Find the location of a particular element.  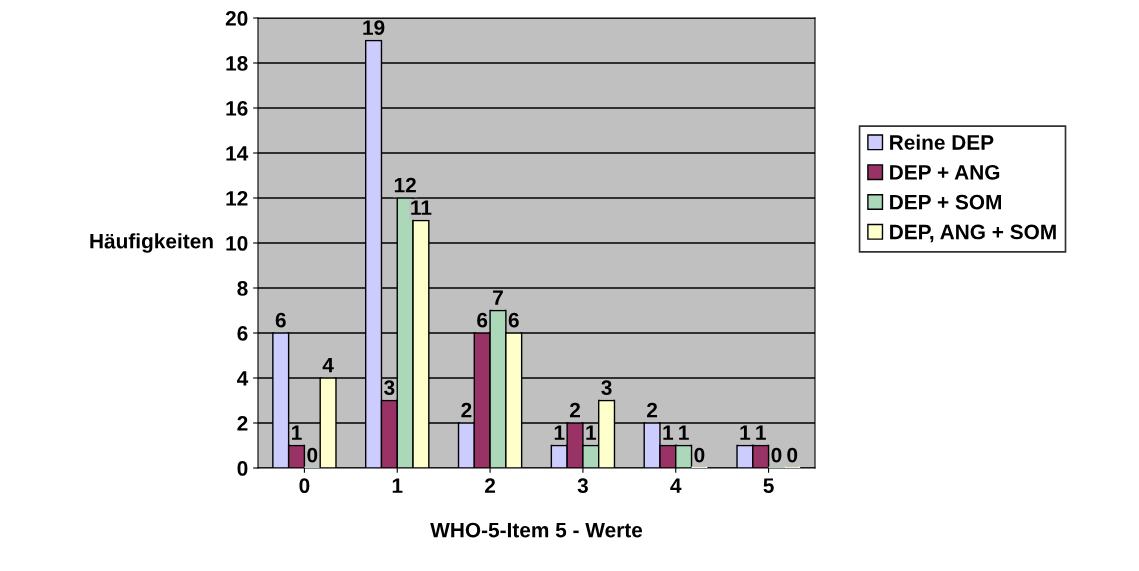

y-tick-label: 8 is located at coordinates (242, 288).